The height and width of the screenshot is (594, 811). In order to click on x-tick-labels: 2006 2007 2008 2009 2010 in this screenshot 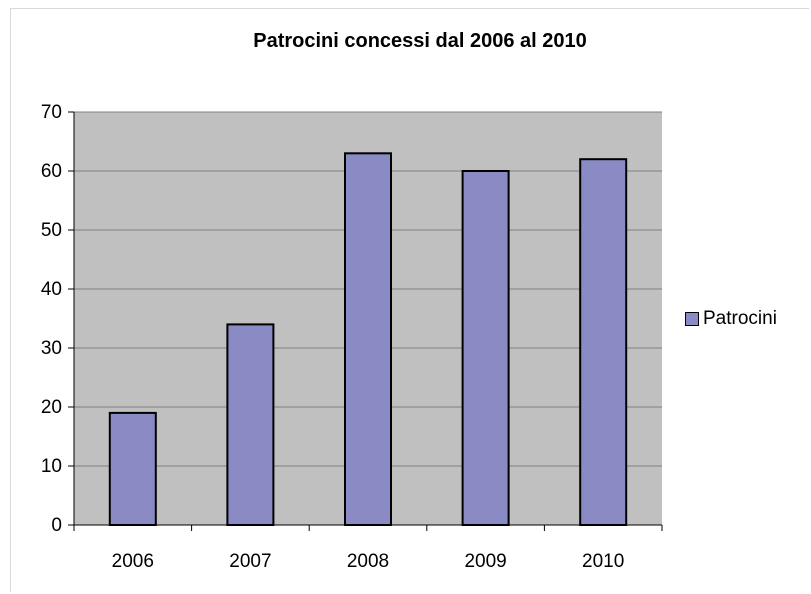, I will do `click(368, 561)`.